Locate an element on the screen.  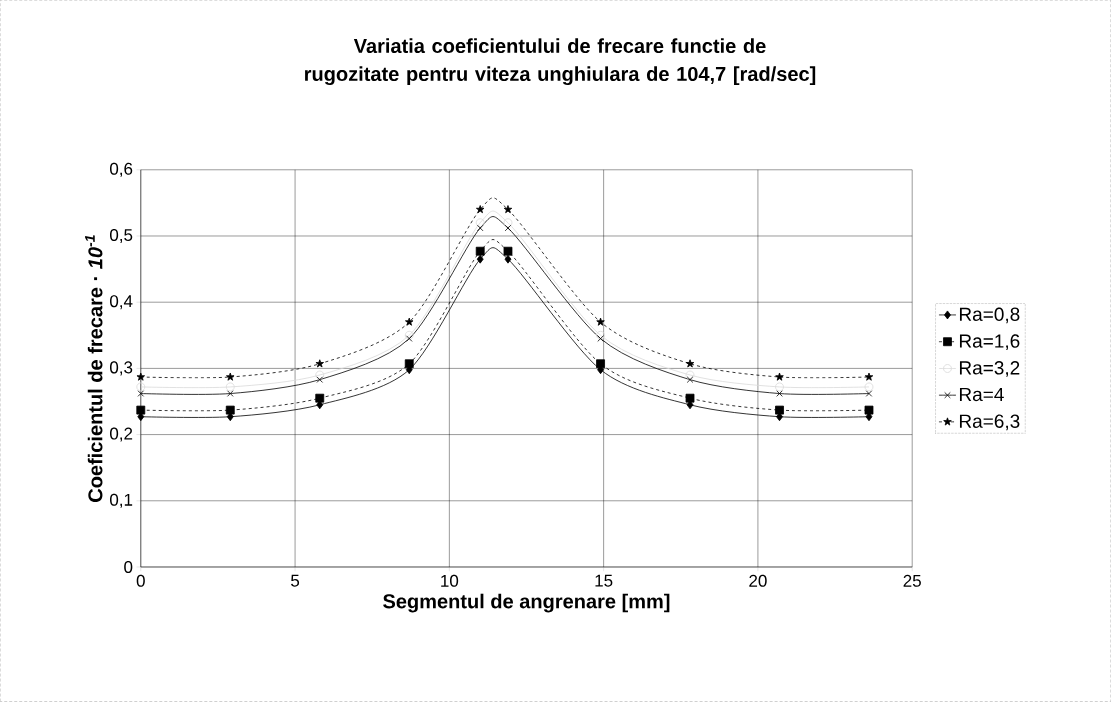
legend-label: Ra=1,6 is located at coordinates (989, 342).